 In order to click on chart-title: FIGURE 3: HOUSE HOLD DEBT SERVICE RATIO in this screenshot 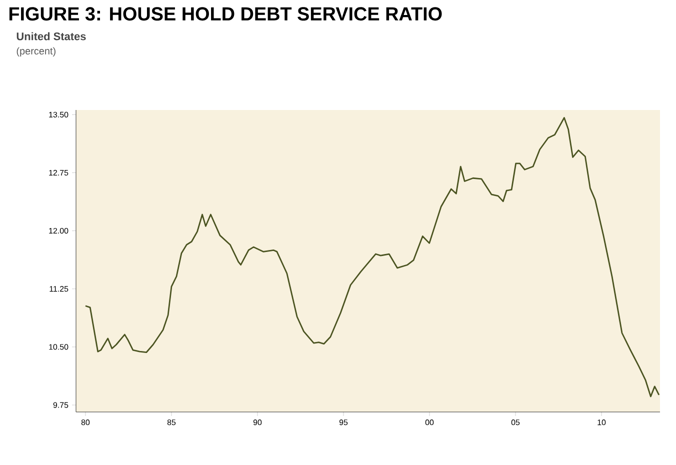, I will do `click(225, 14)`.